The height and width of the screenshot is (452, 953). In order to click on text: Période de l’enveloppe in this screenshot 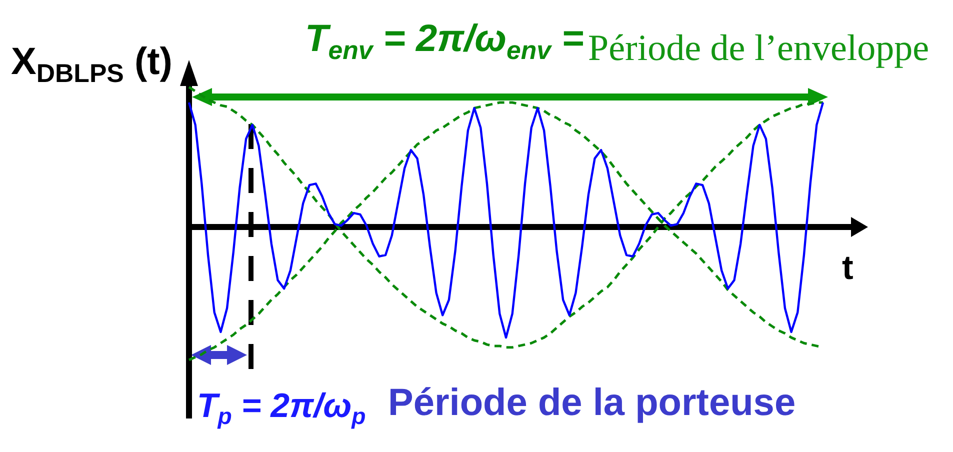, I will do `click(759, 48)`.